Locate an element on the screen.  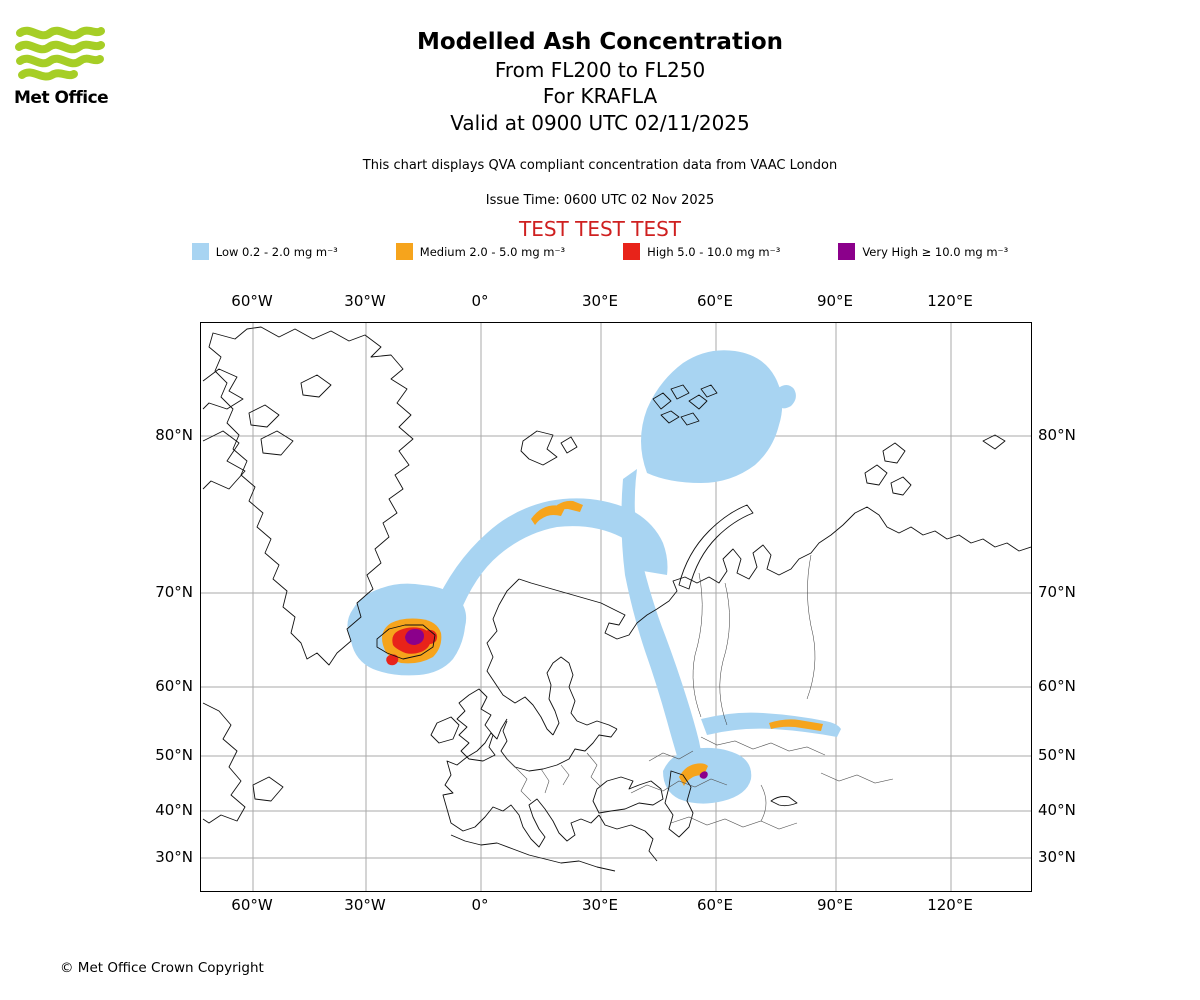
ob-river is located at coordinates (724, 654).